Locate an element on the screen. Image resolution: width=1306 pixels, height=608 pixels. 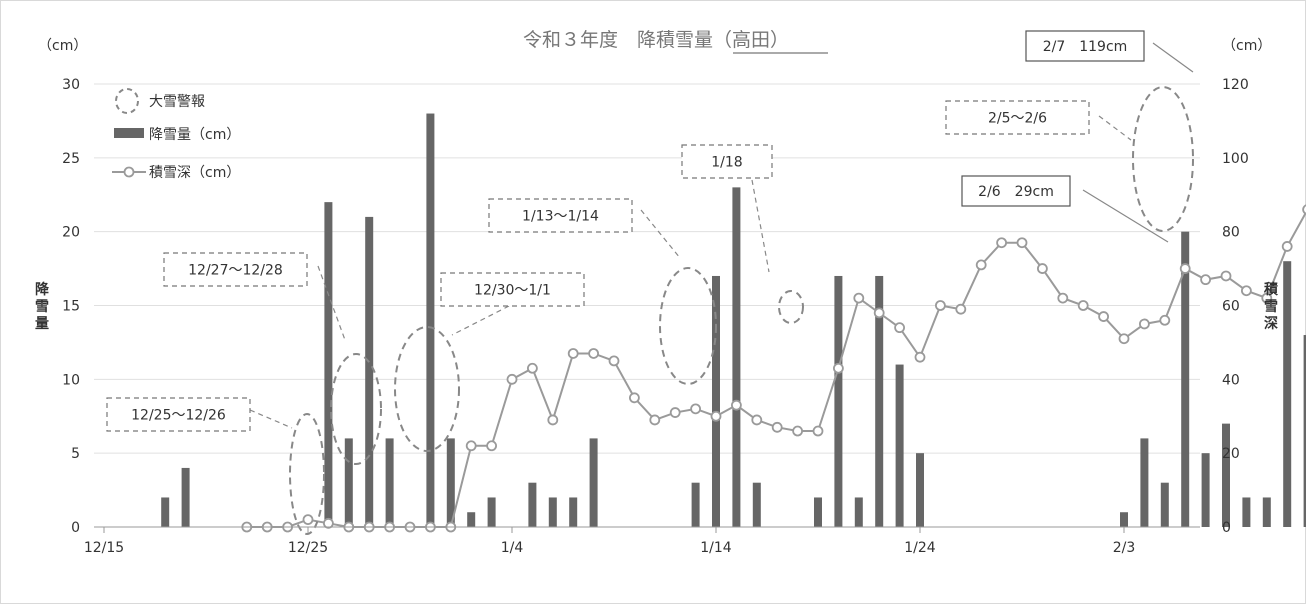
legend-line-label: 積雪深（cm） is located at coordinates (194, 173).